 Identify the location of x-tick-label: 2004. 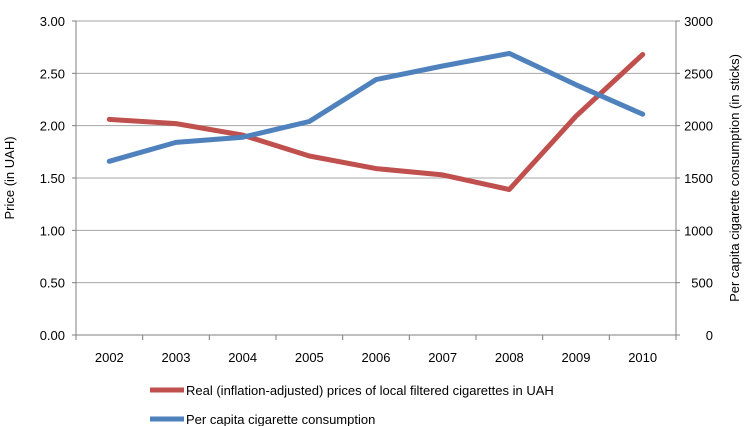
(242, 357).